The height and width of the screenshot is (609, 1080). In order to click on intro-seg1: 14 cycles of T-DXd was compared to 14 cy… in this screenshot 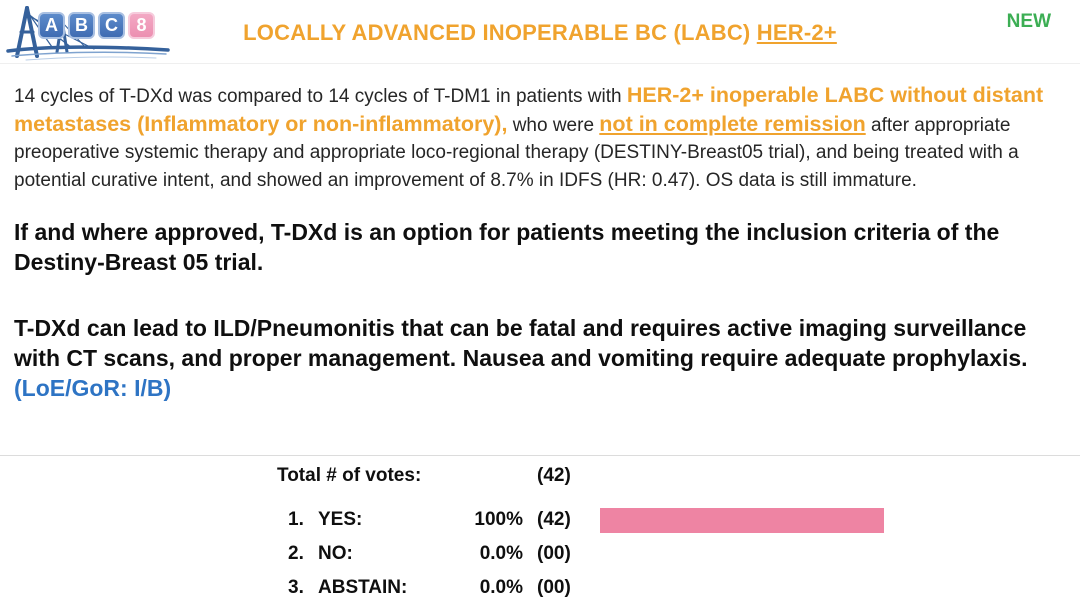, I will do `click(320, 96)`.